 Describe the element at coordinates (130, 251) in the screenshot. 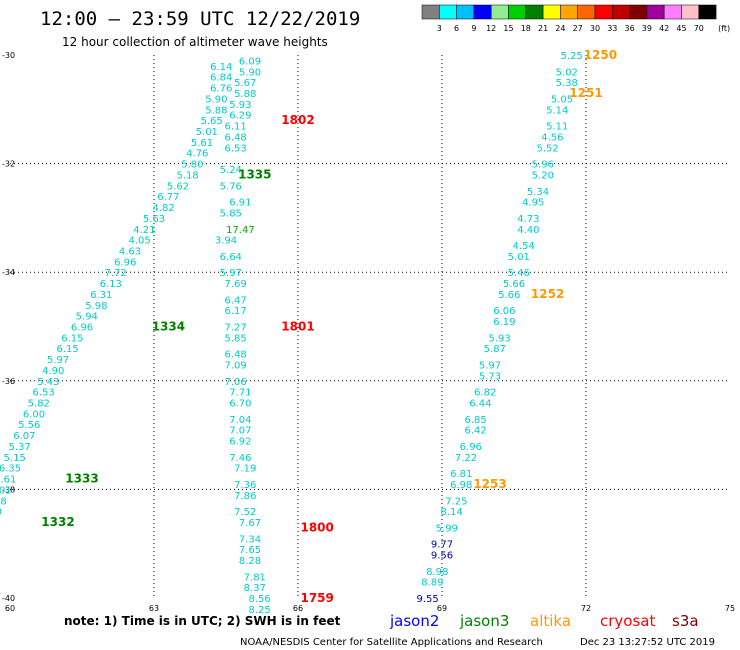

I see `wave-height-value: 4.63` at that location.